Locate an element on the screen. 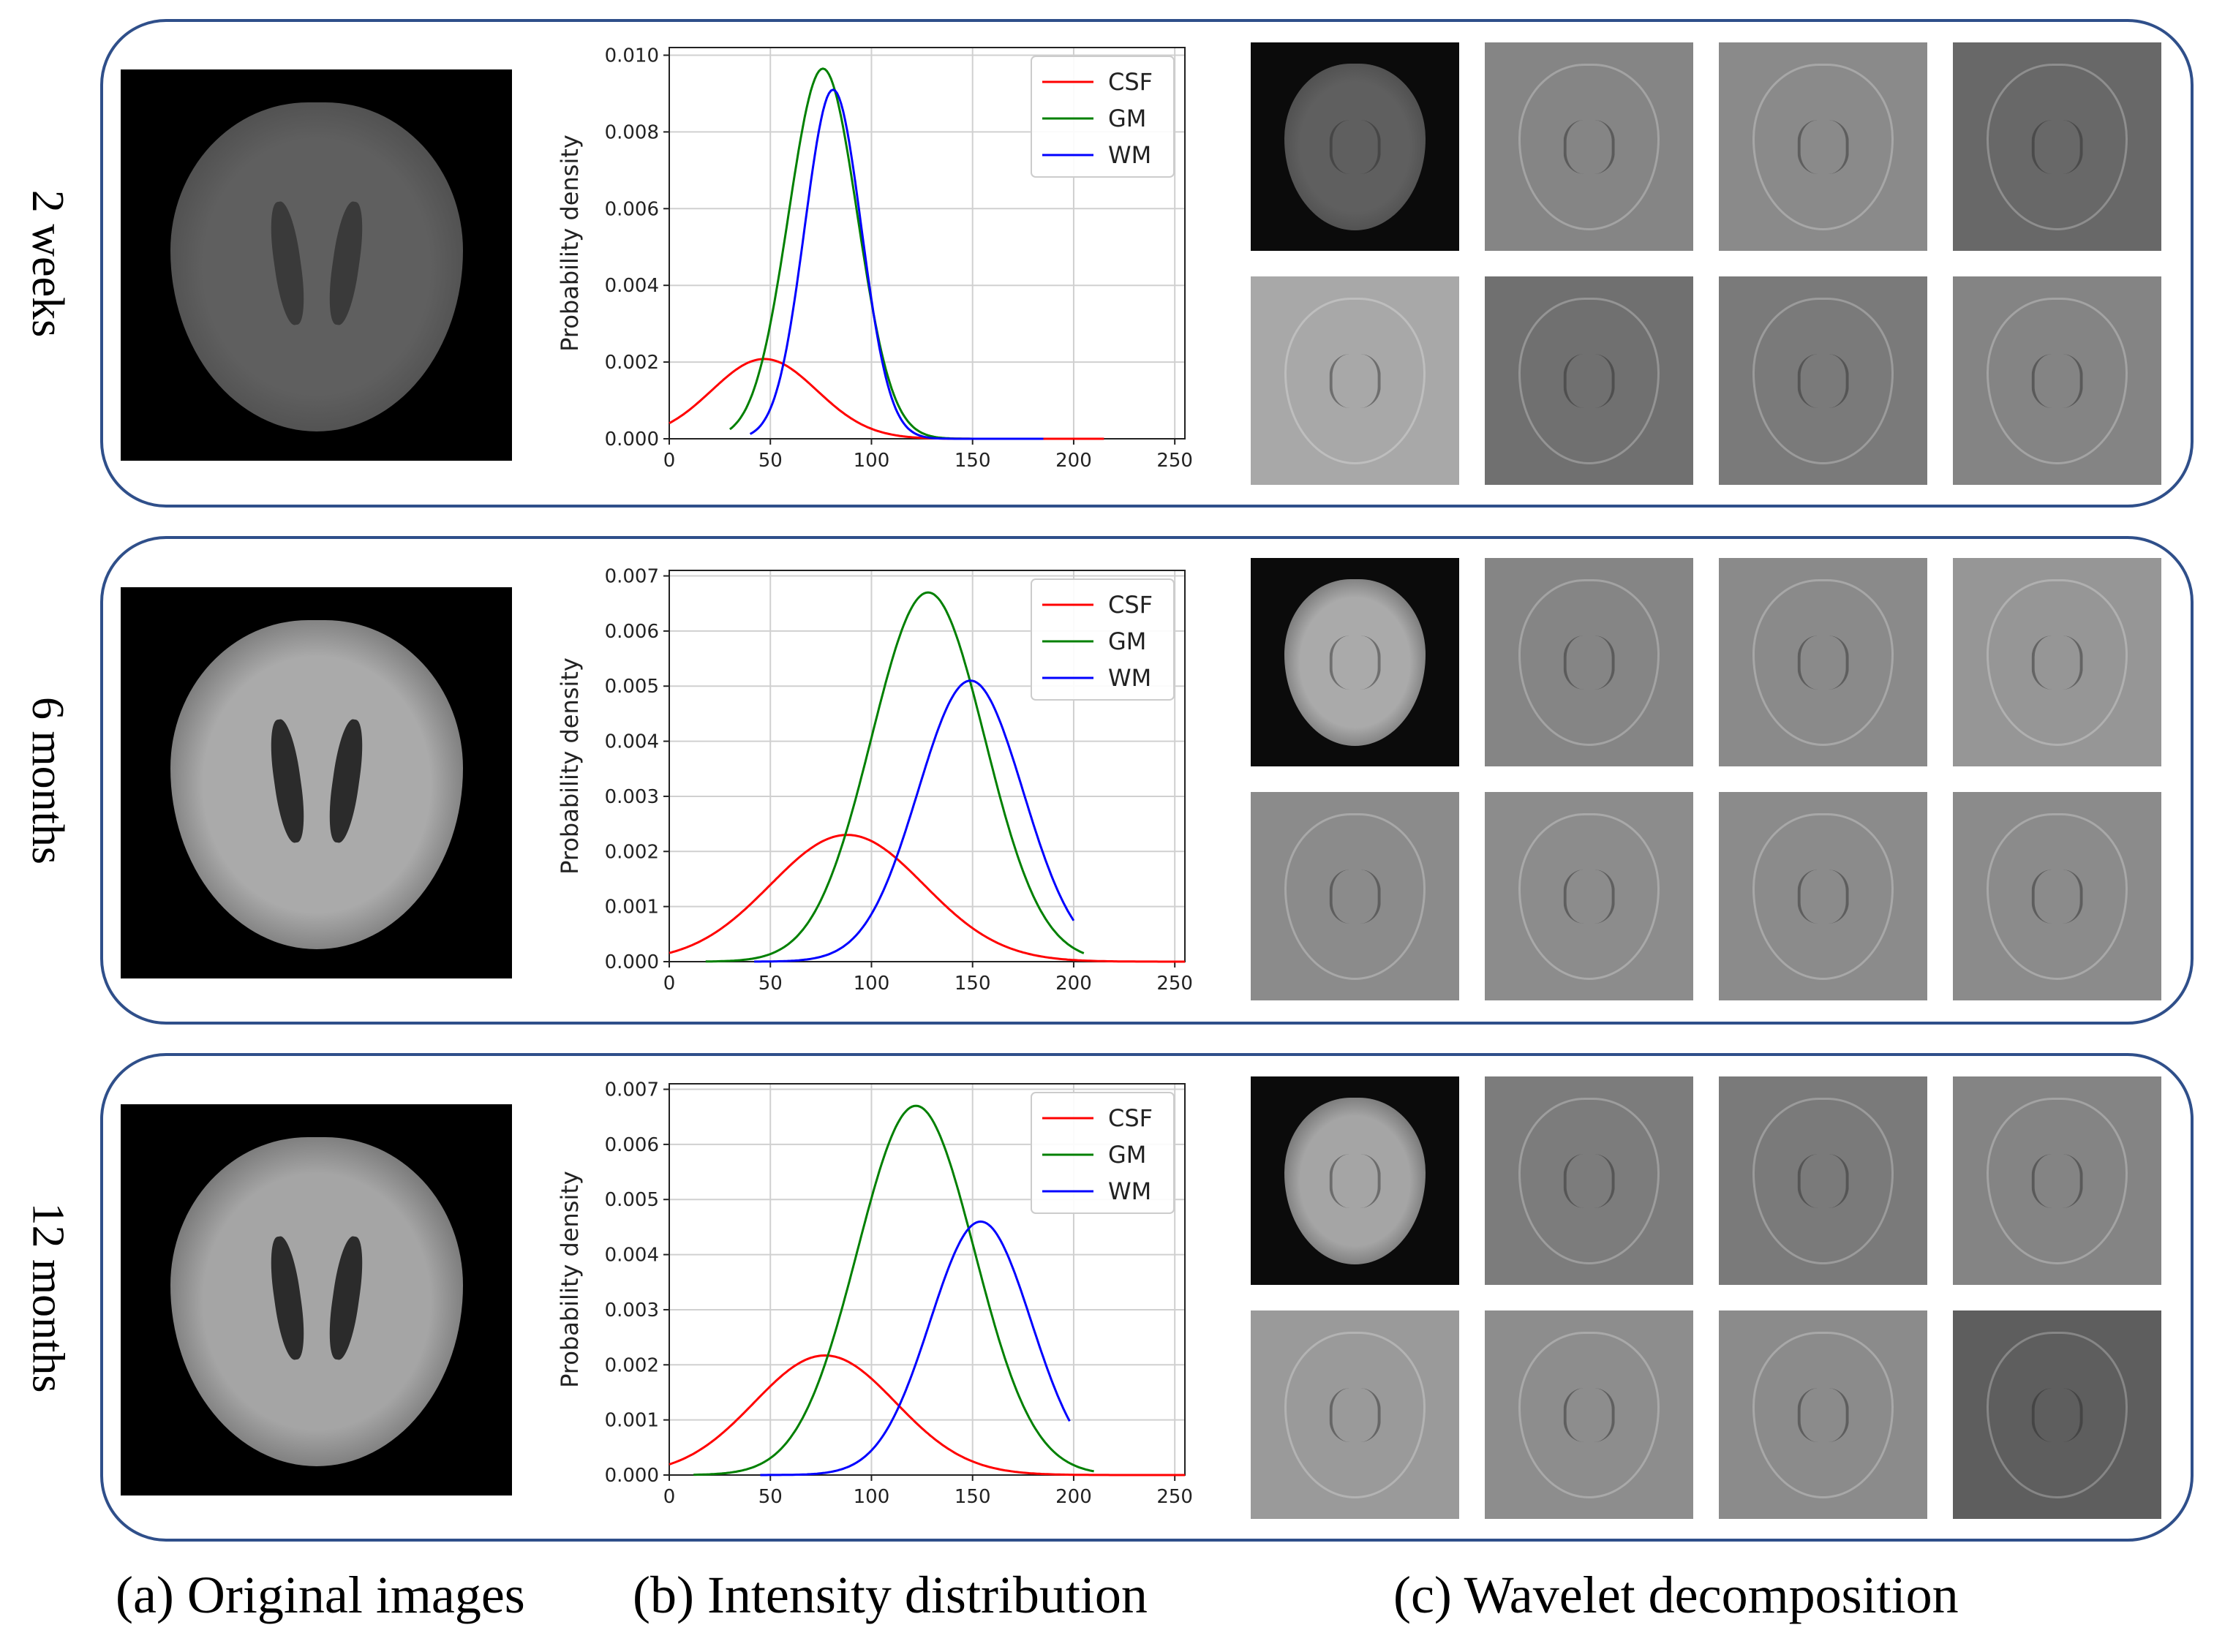  series-line-gm is located at coordinates (893, 1290).